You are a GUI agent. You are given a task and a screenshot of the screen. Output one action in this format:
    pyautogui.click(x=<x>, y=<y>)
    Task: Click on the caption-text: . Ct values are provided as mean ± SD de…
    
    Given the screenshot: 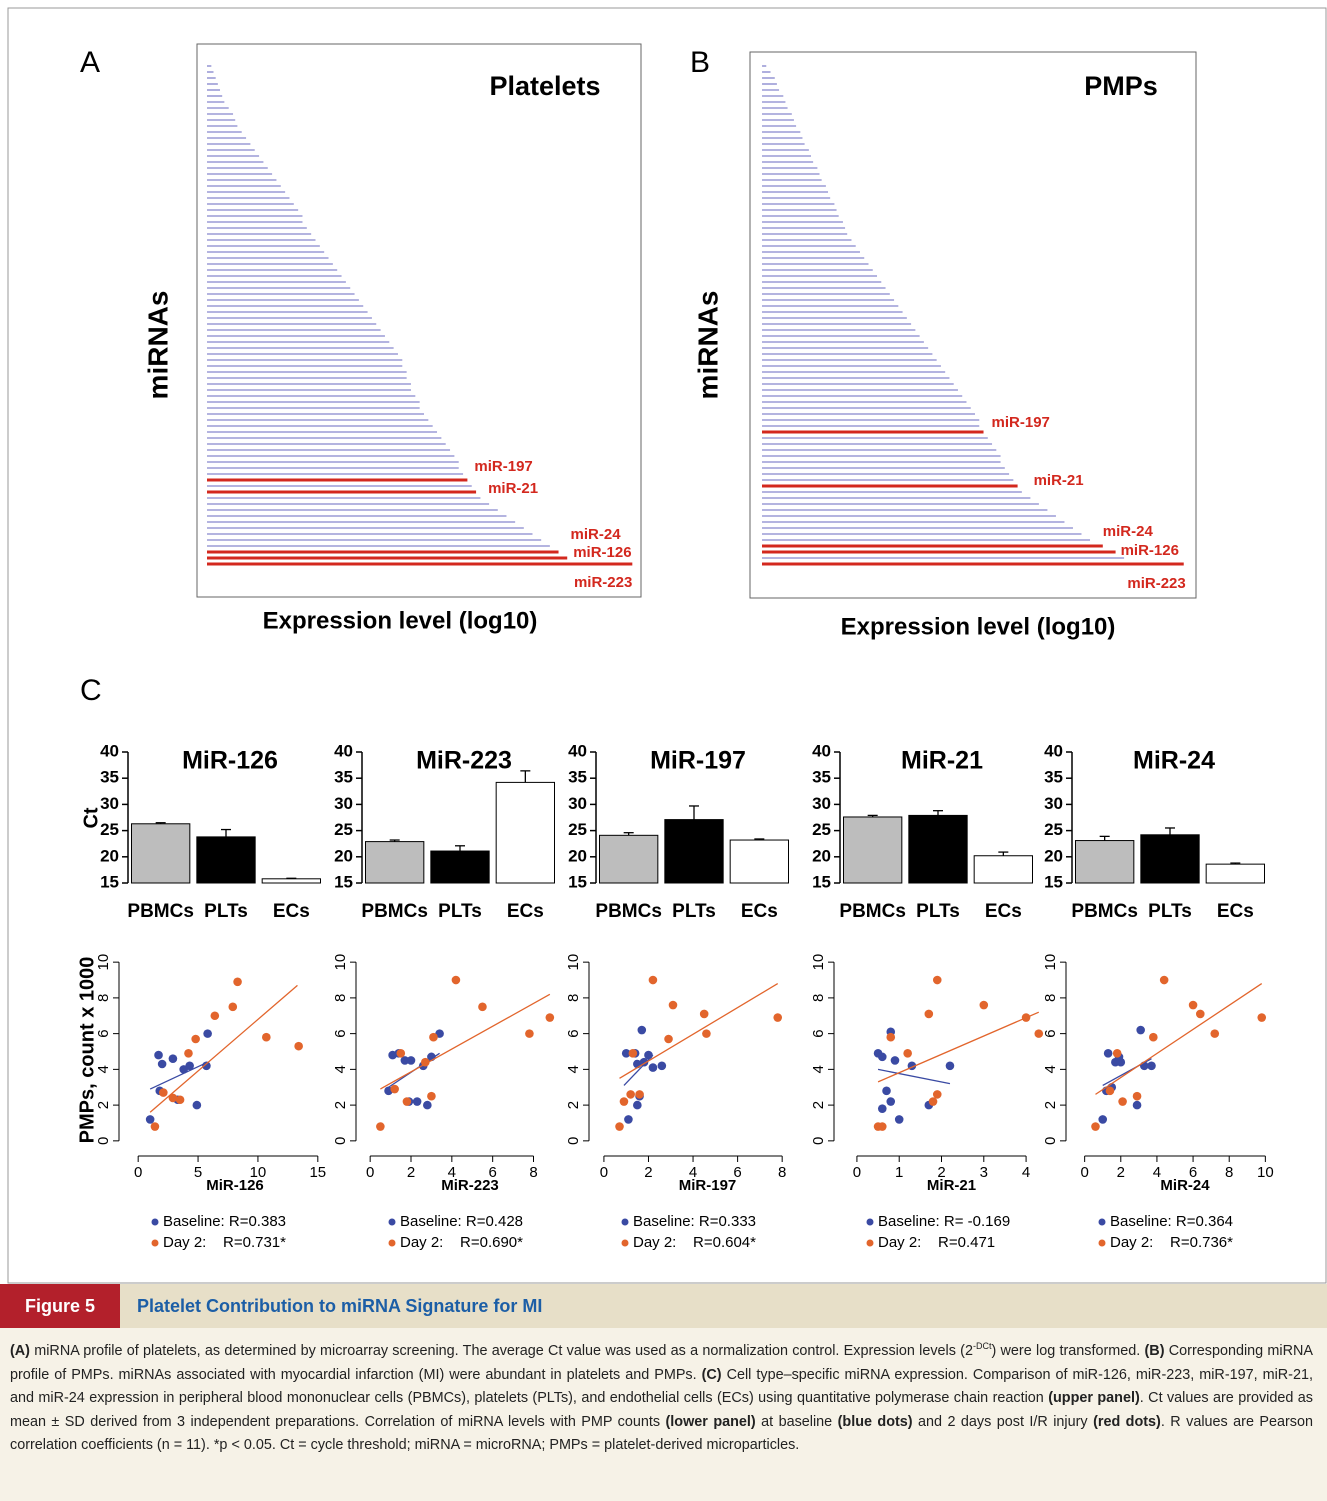 What is the action you would take?
    pyautogui.click(x=661, y=1410)
    